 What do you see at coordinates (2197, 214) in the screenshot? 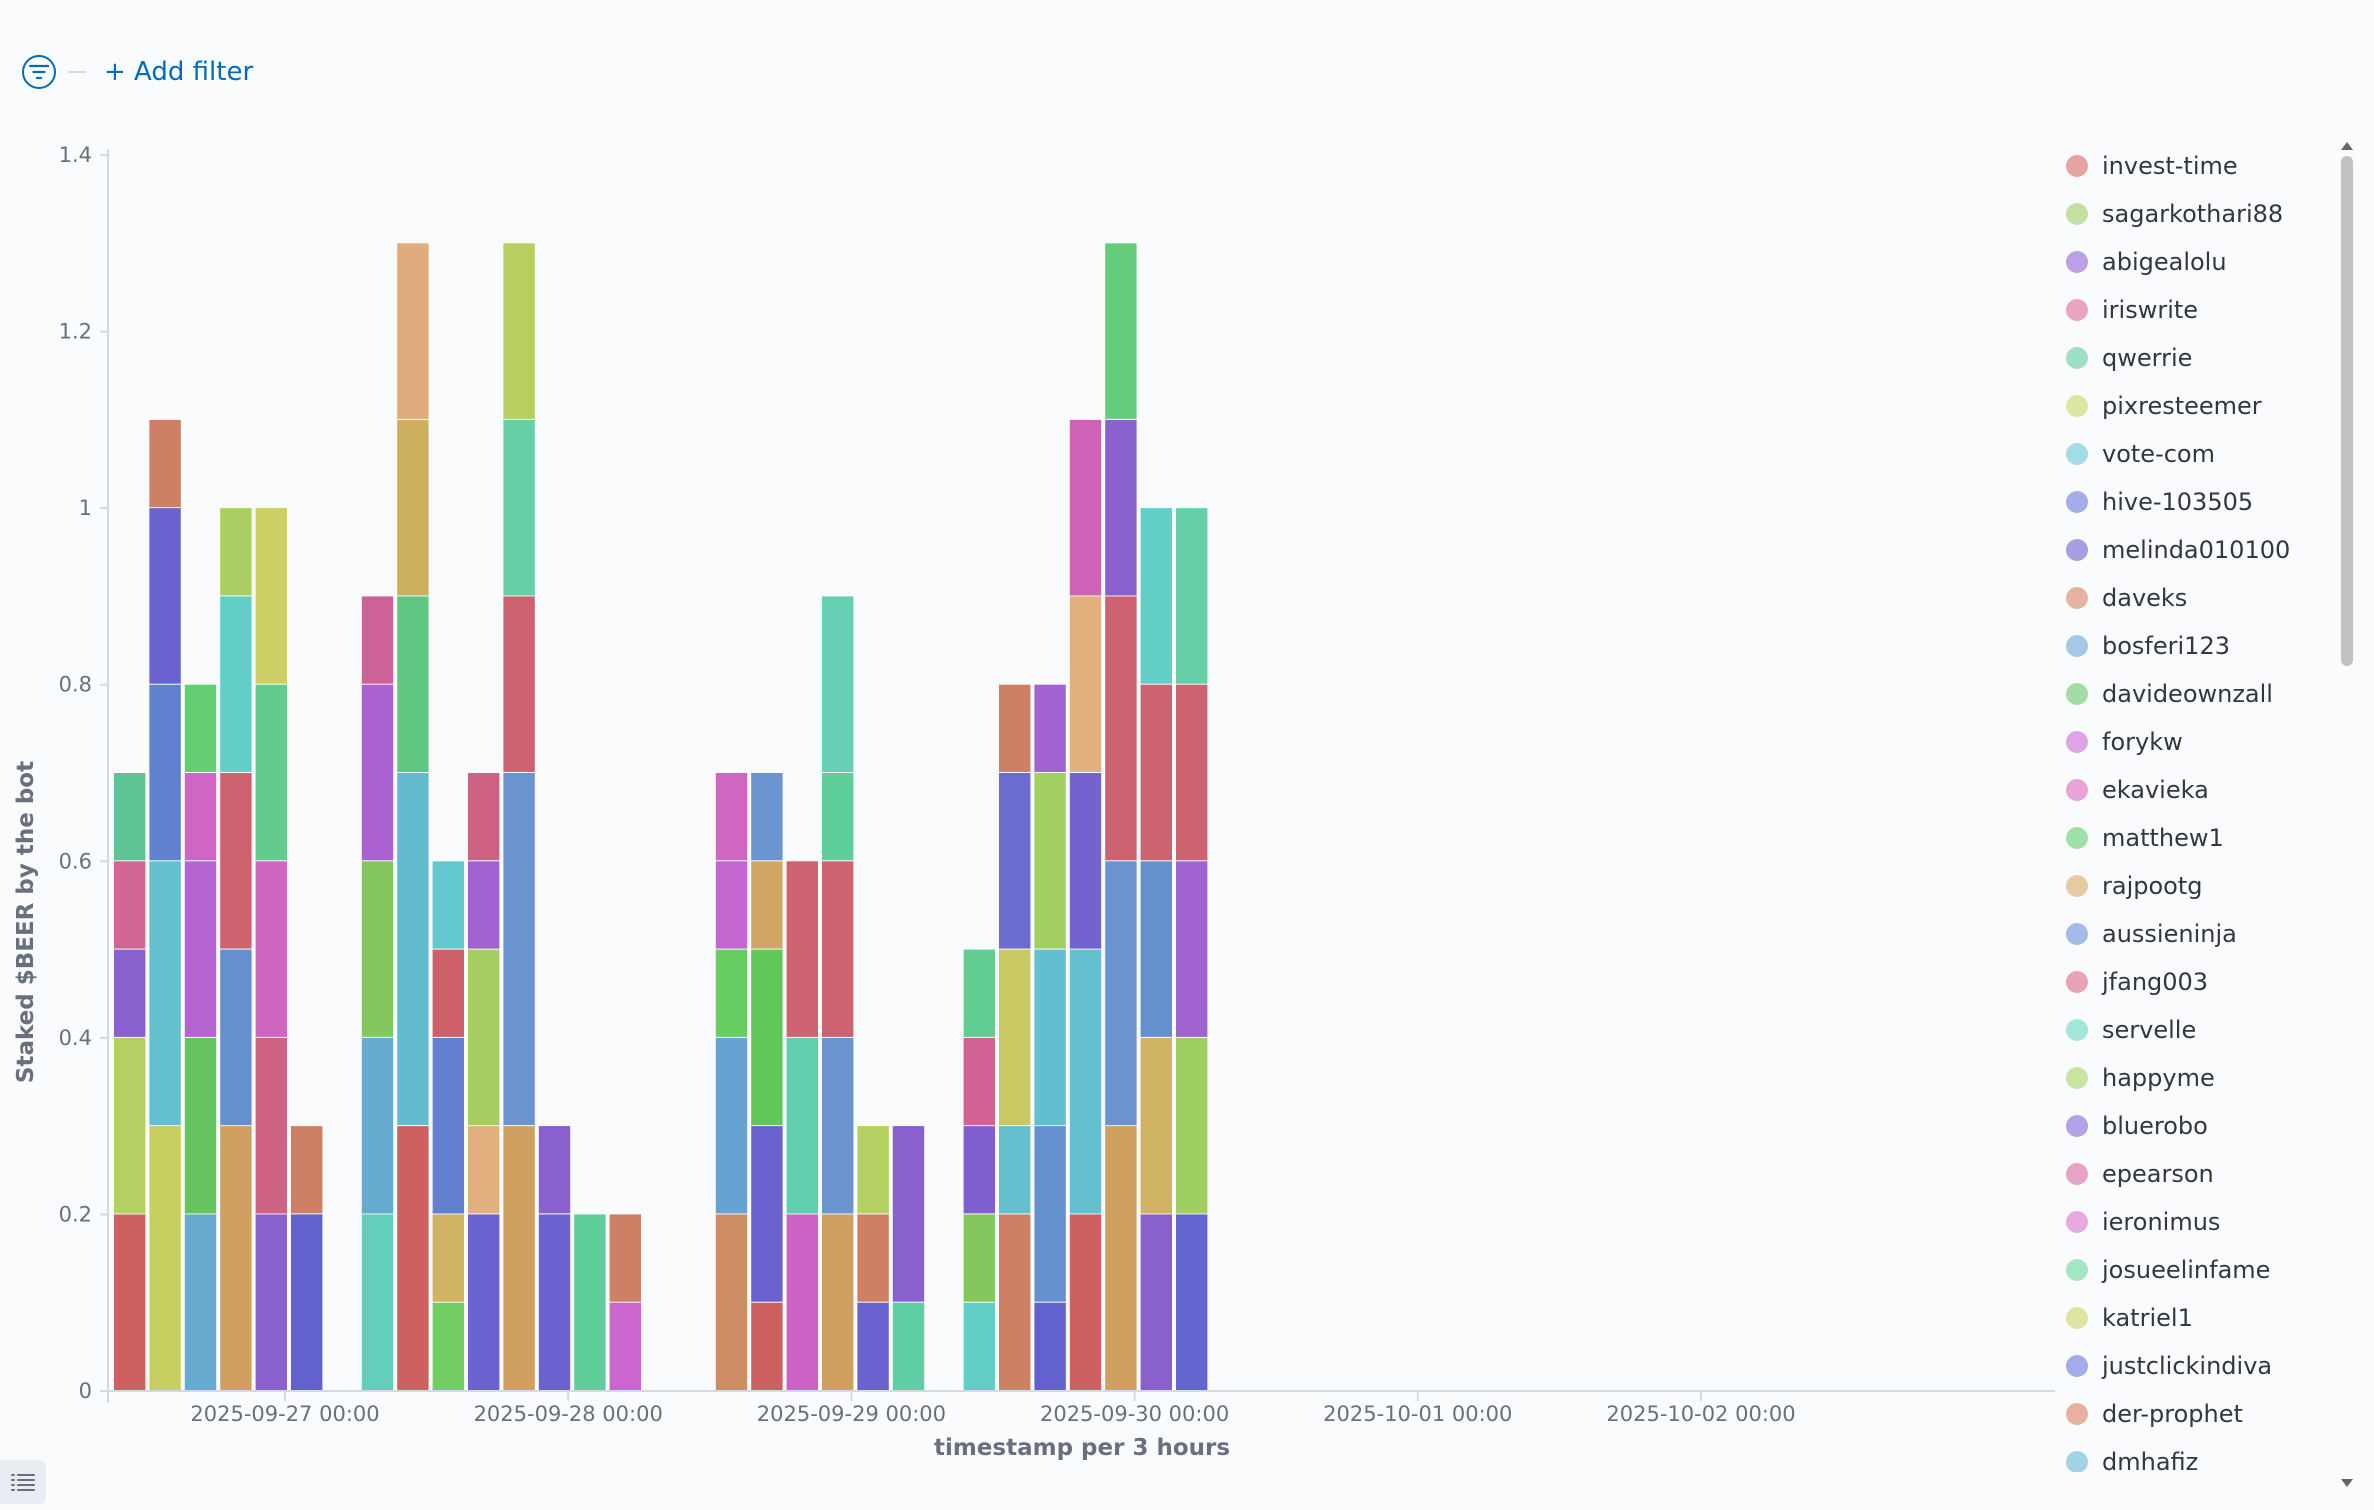
I see `legend-item: sagarkothari88` at bounding box center [2197, 214].